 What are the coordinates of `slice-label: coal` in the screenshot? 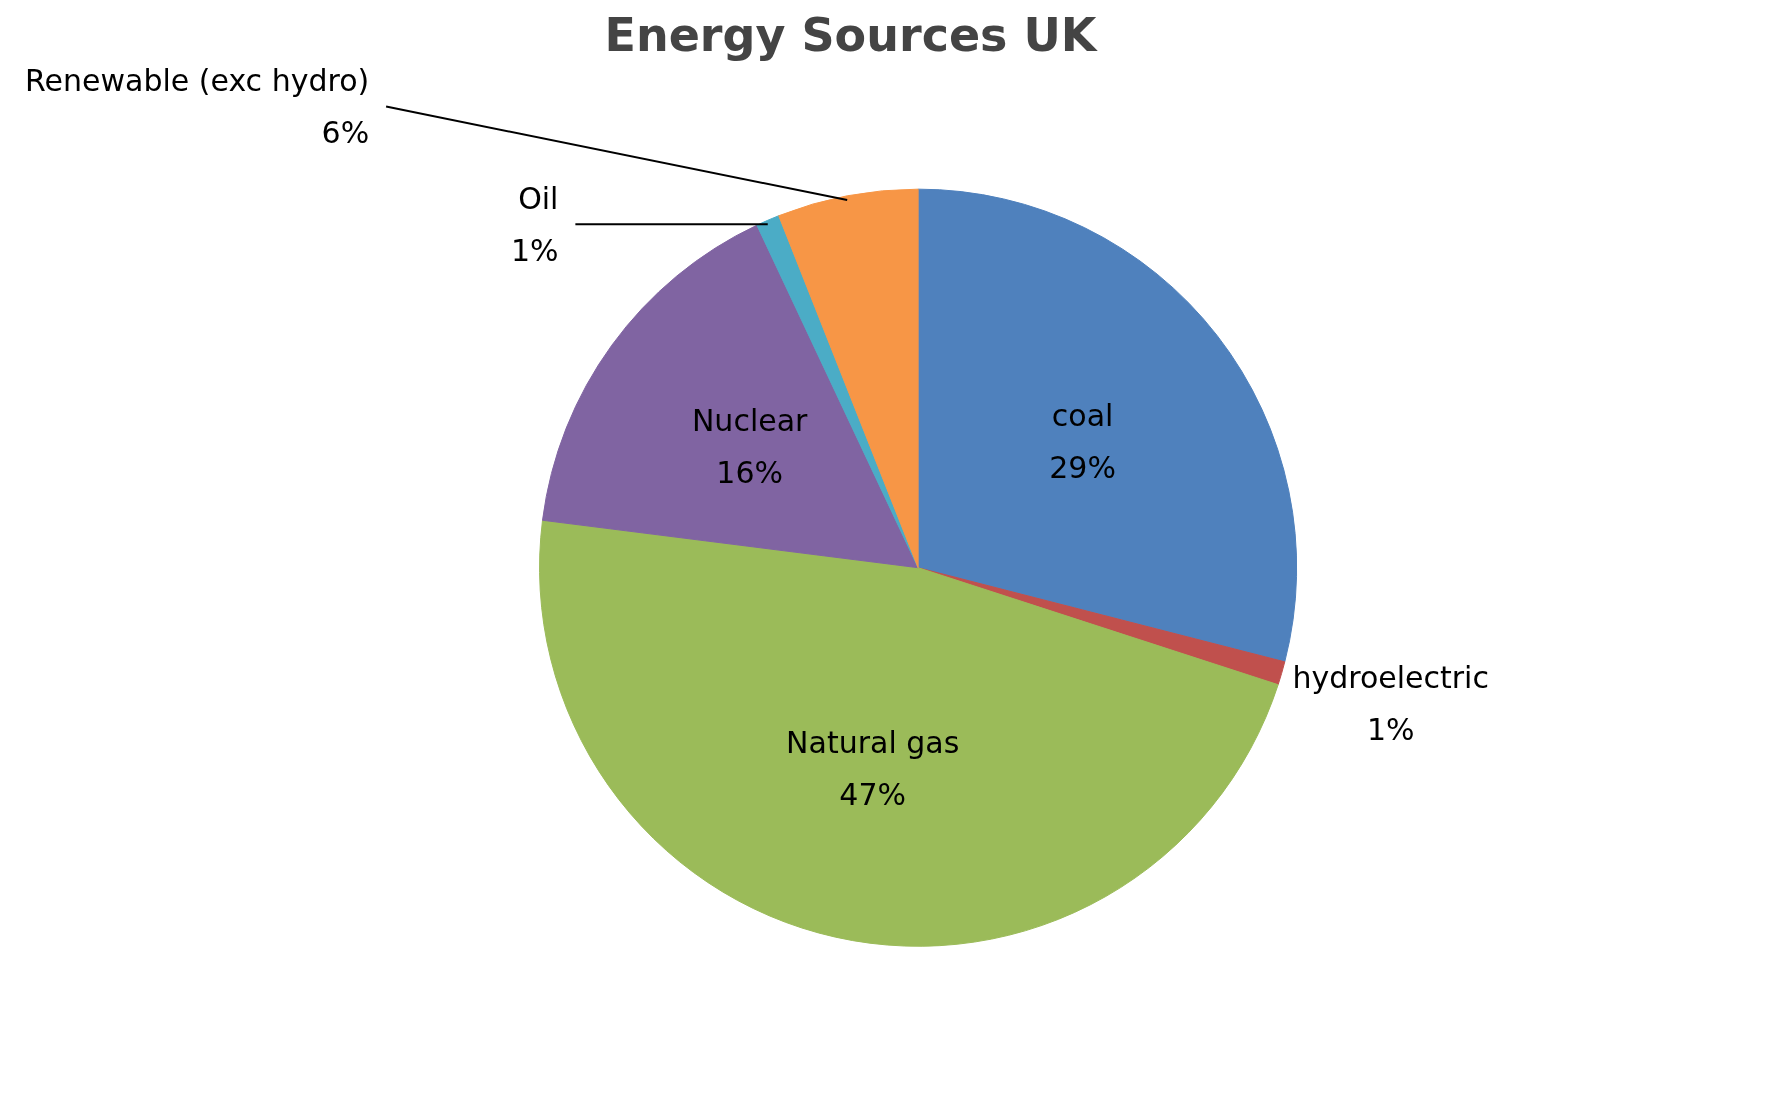 It's located at (1082, 415).